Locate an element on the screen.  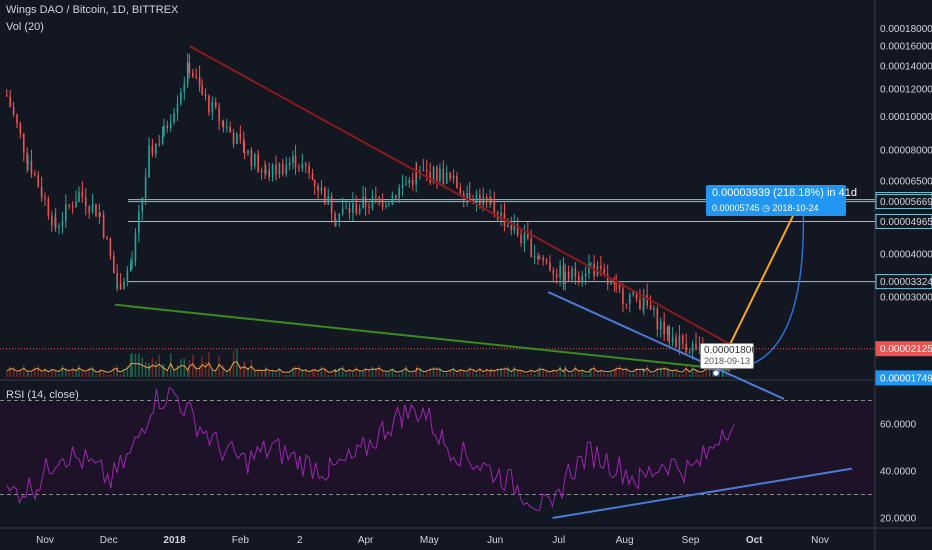
rsi-rising-trendline is located at coordinates (702, 493).